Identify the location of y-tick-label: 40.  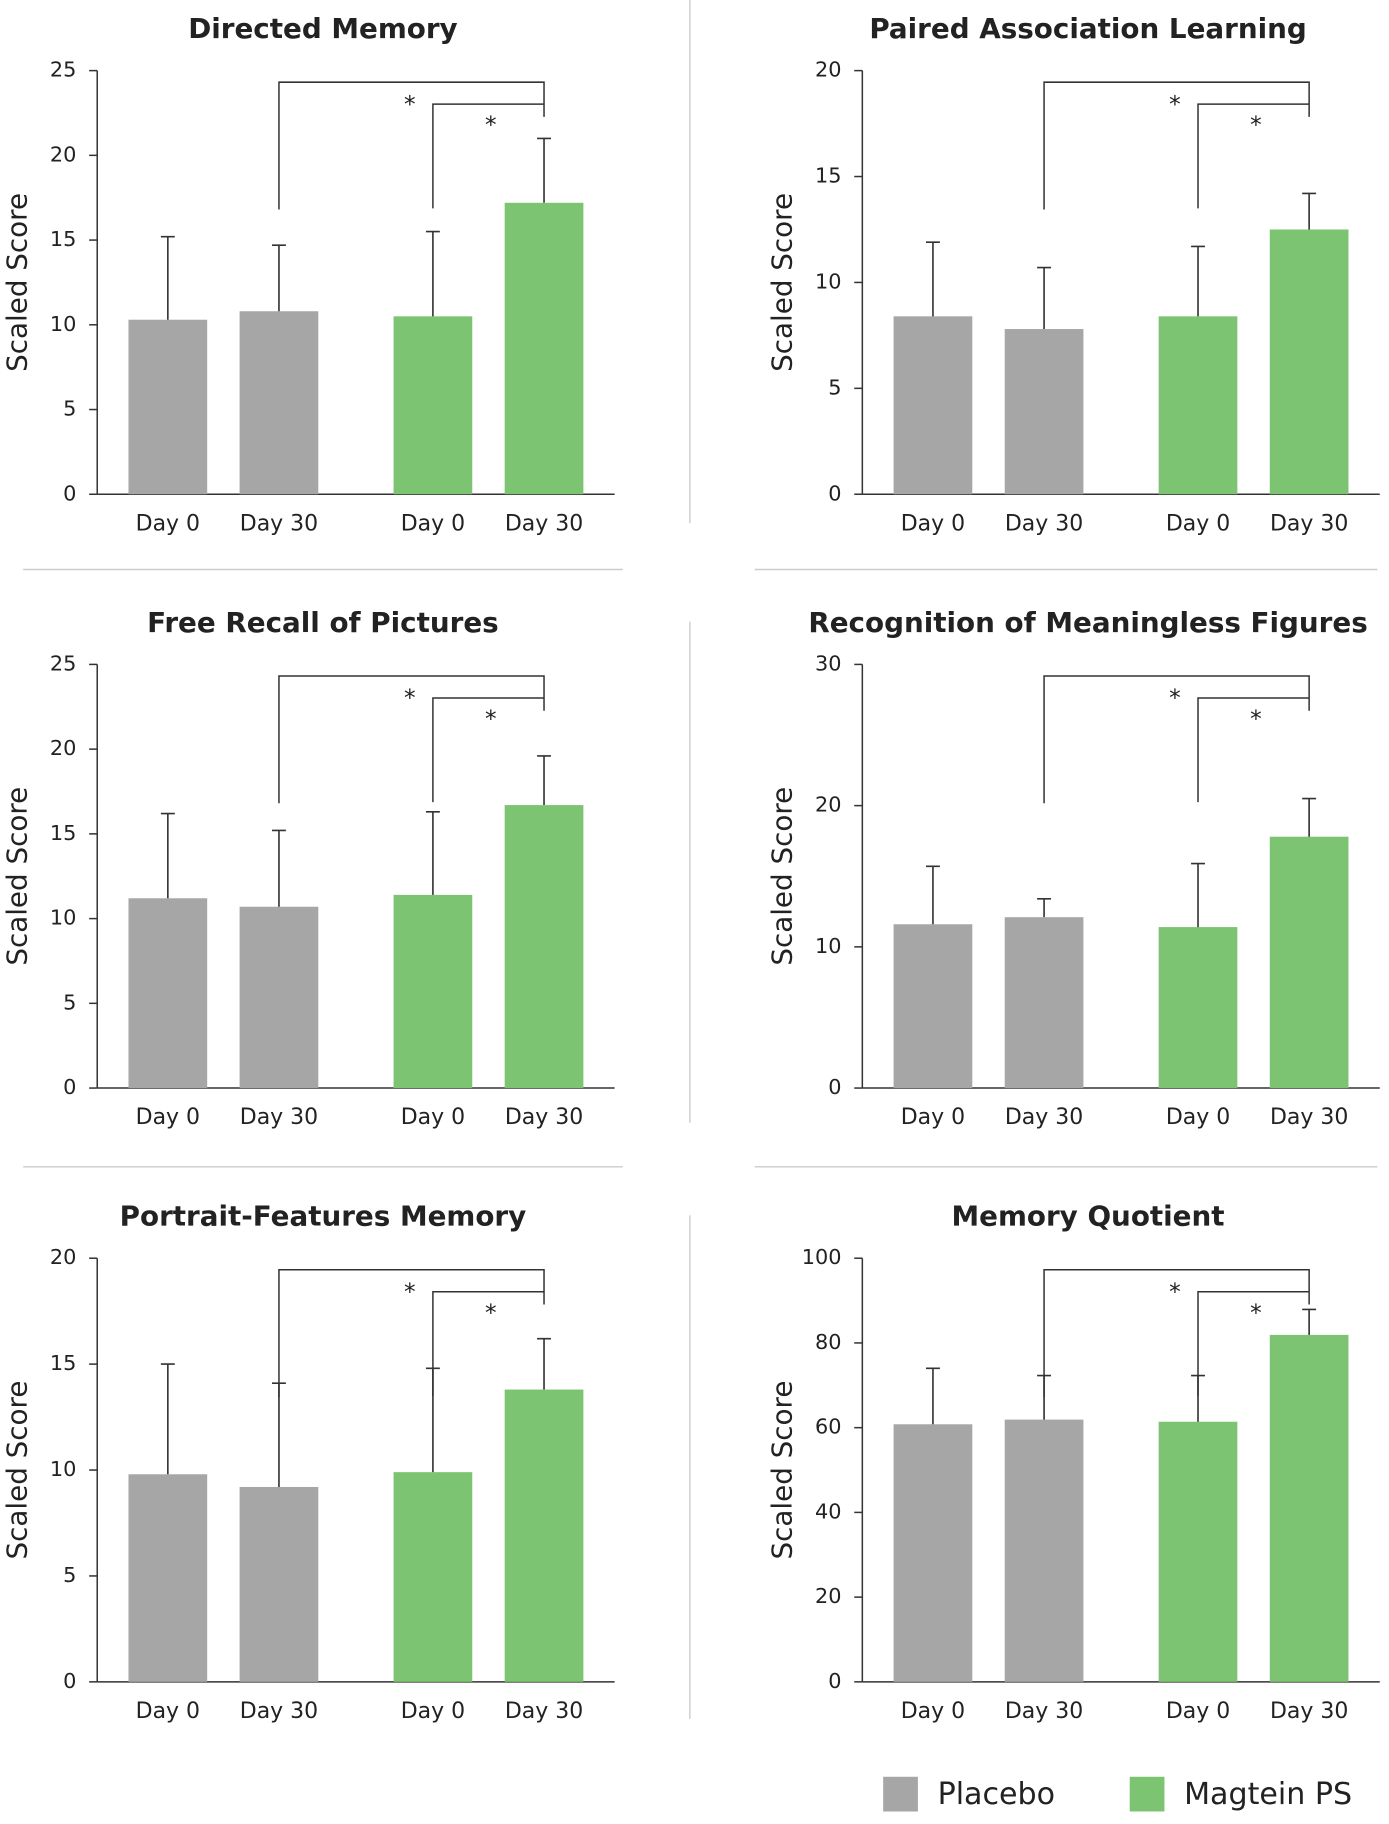
(828, 1511).